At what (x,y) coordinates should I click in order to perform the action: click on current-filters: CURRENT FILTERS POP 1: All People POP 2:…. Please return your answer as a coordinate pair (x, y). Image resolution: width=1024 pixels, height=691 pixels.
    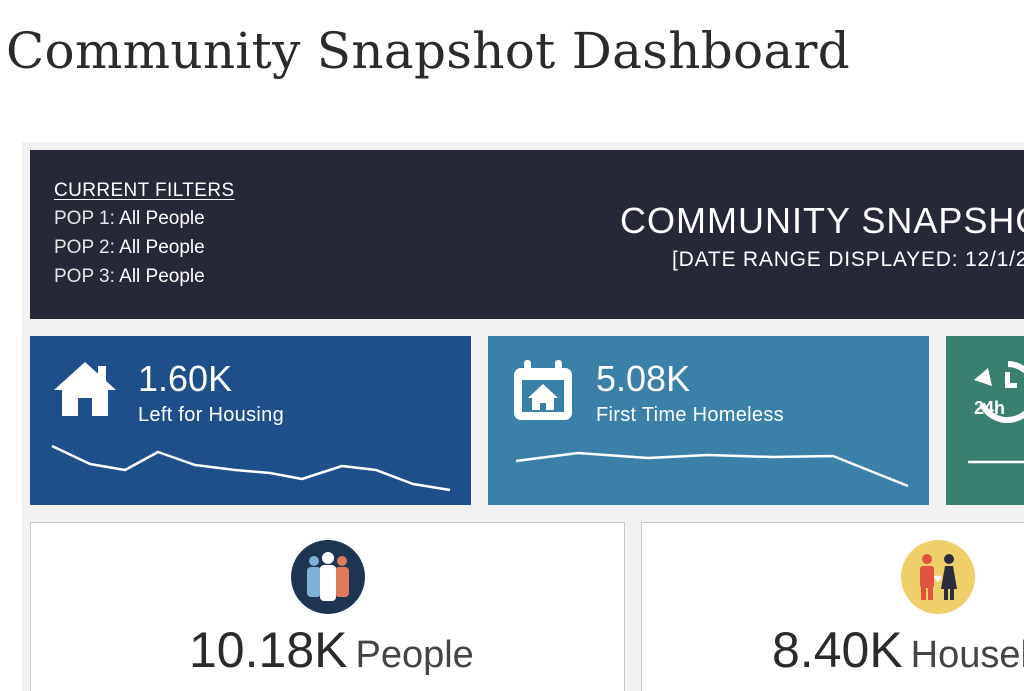
    Looking at the image, I should click on (144, 237).